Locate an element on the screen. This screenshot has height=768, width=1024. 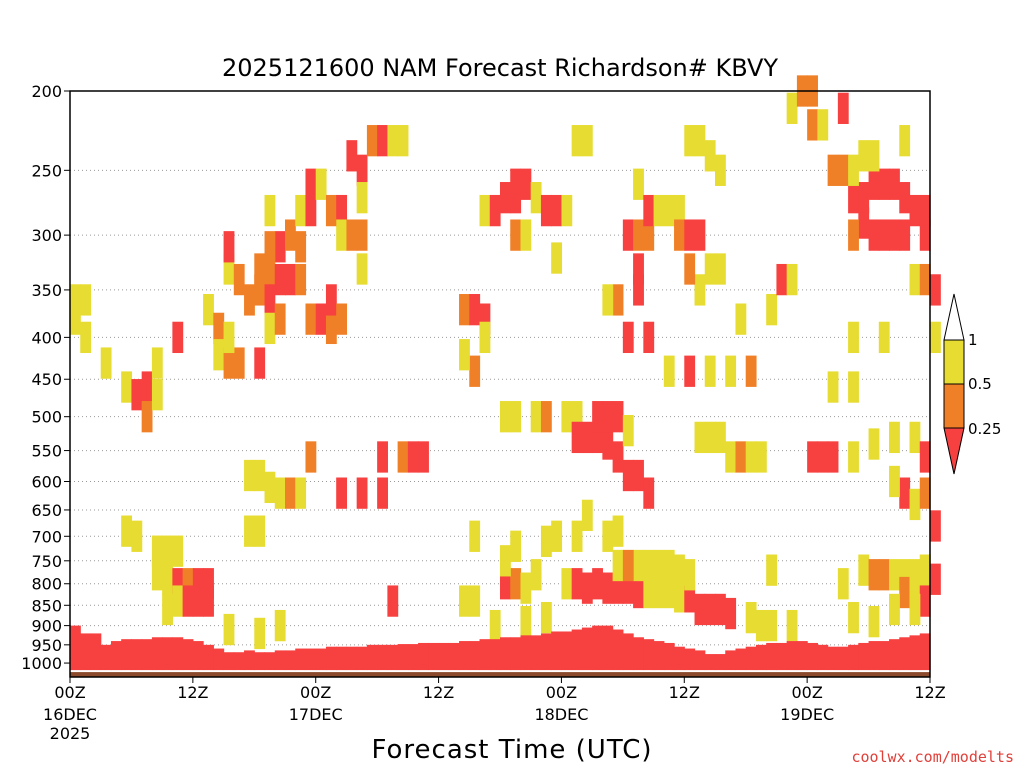
colorbar-bin-orange is located at coordinates (954, 406).